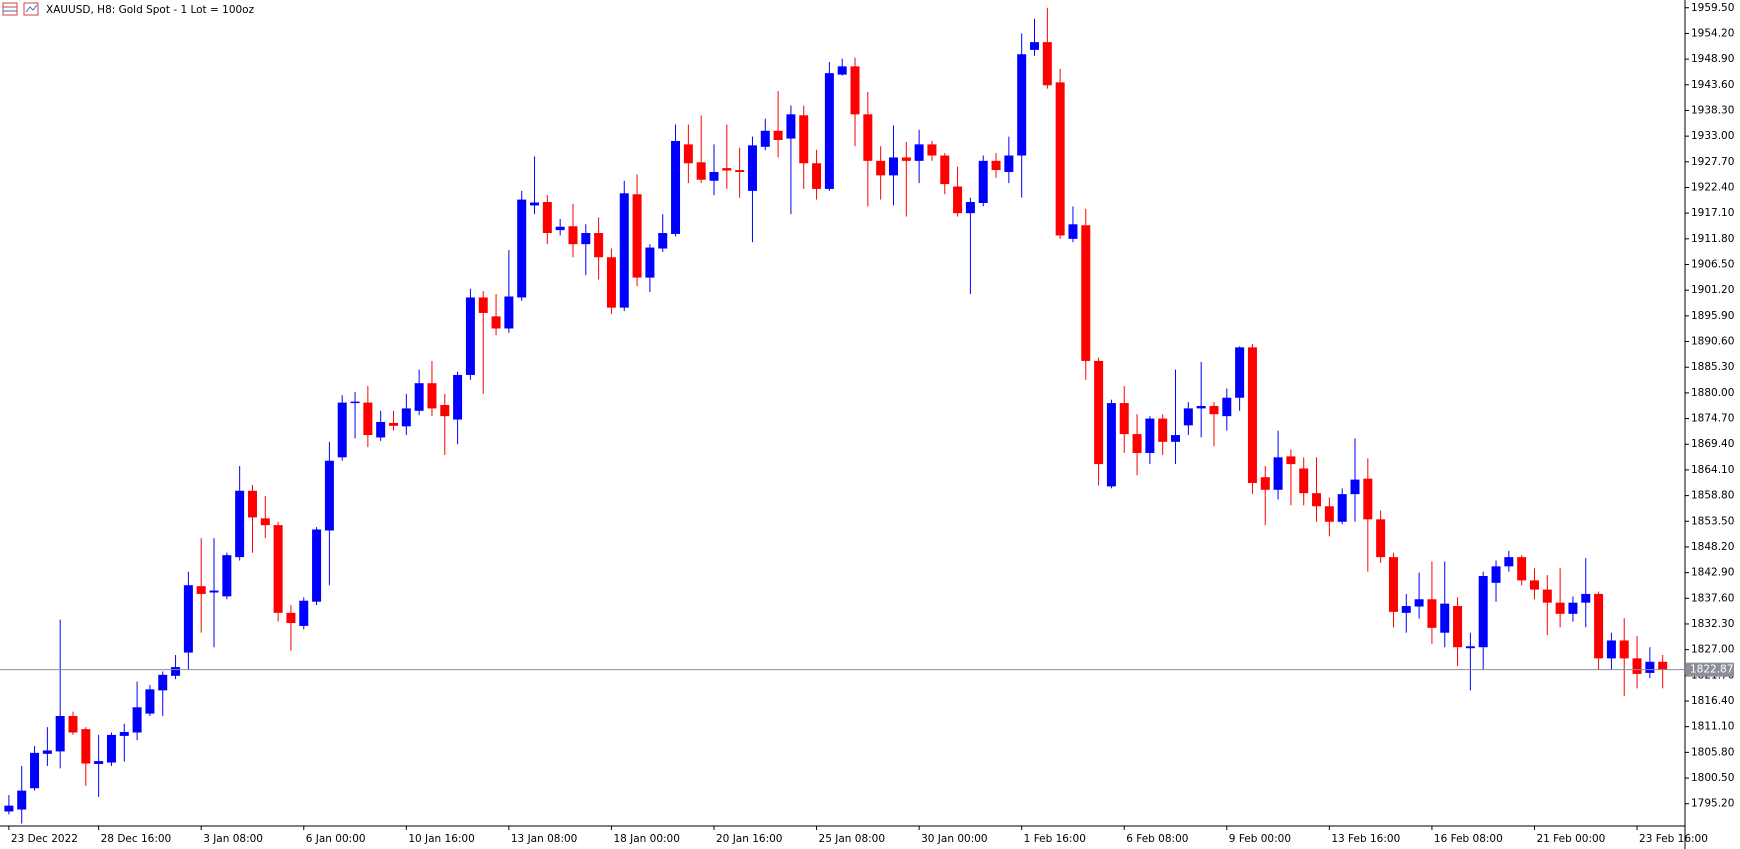 The image size is (1740, 849). Describe the element at coordinates (1712, 573) in the screenshot. I see `y-tick-label: 1842.90` at that location.